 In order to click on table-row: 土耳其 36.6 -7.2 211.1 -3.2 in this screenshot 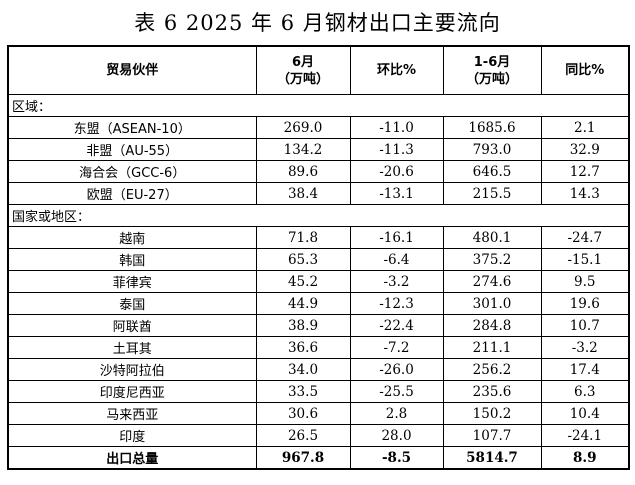, I will do `click(318, 347)`.